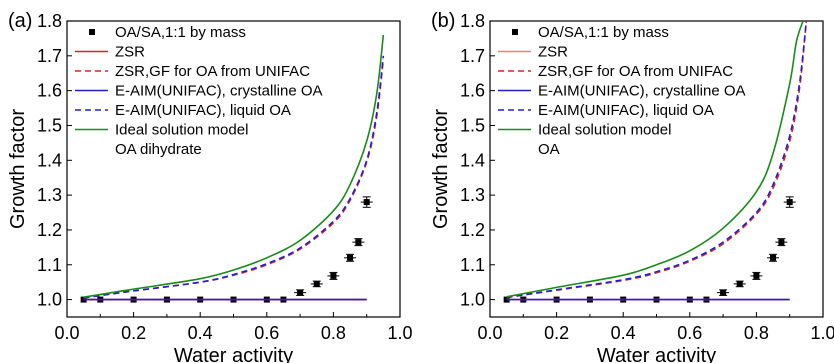  I want to click on legend-extra-label: OA dihydrate, so click(158, 149).